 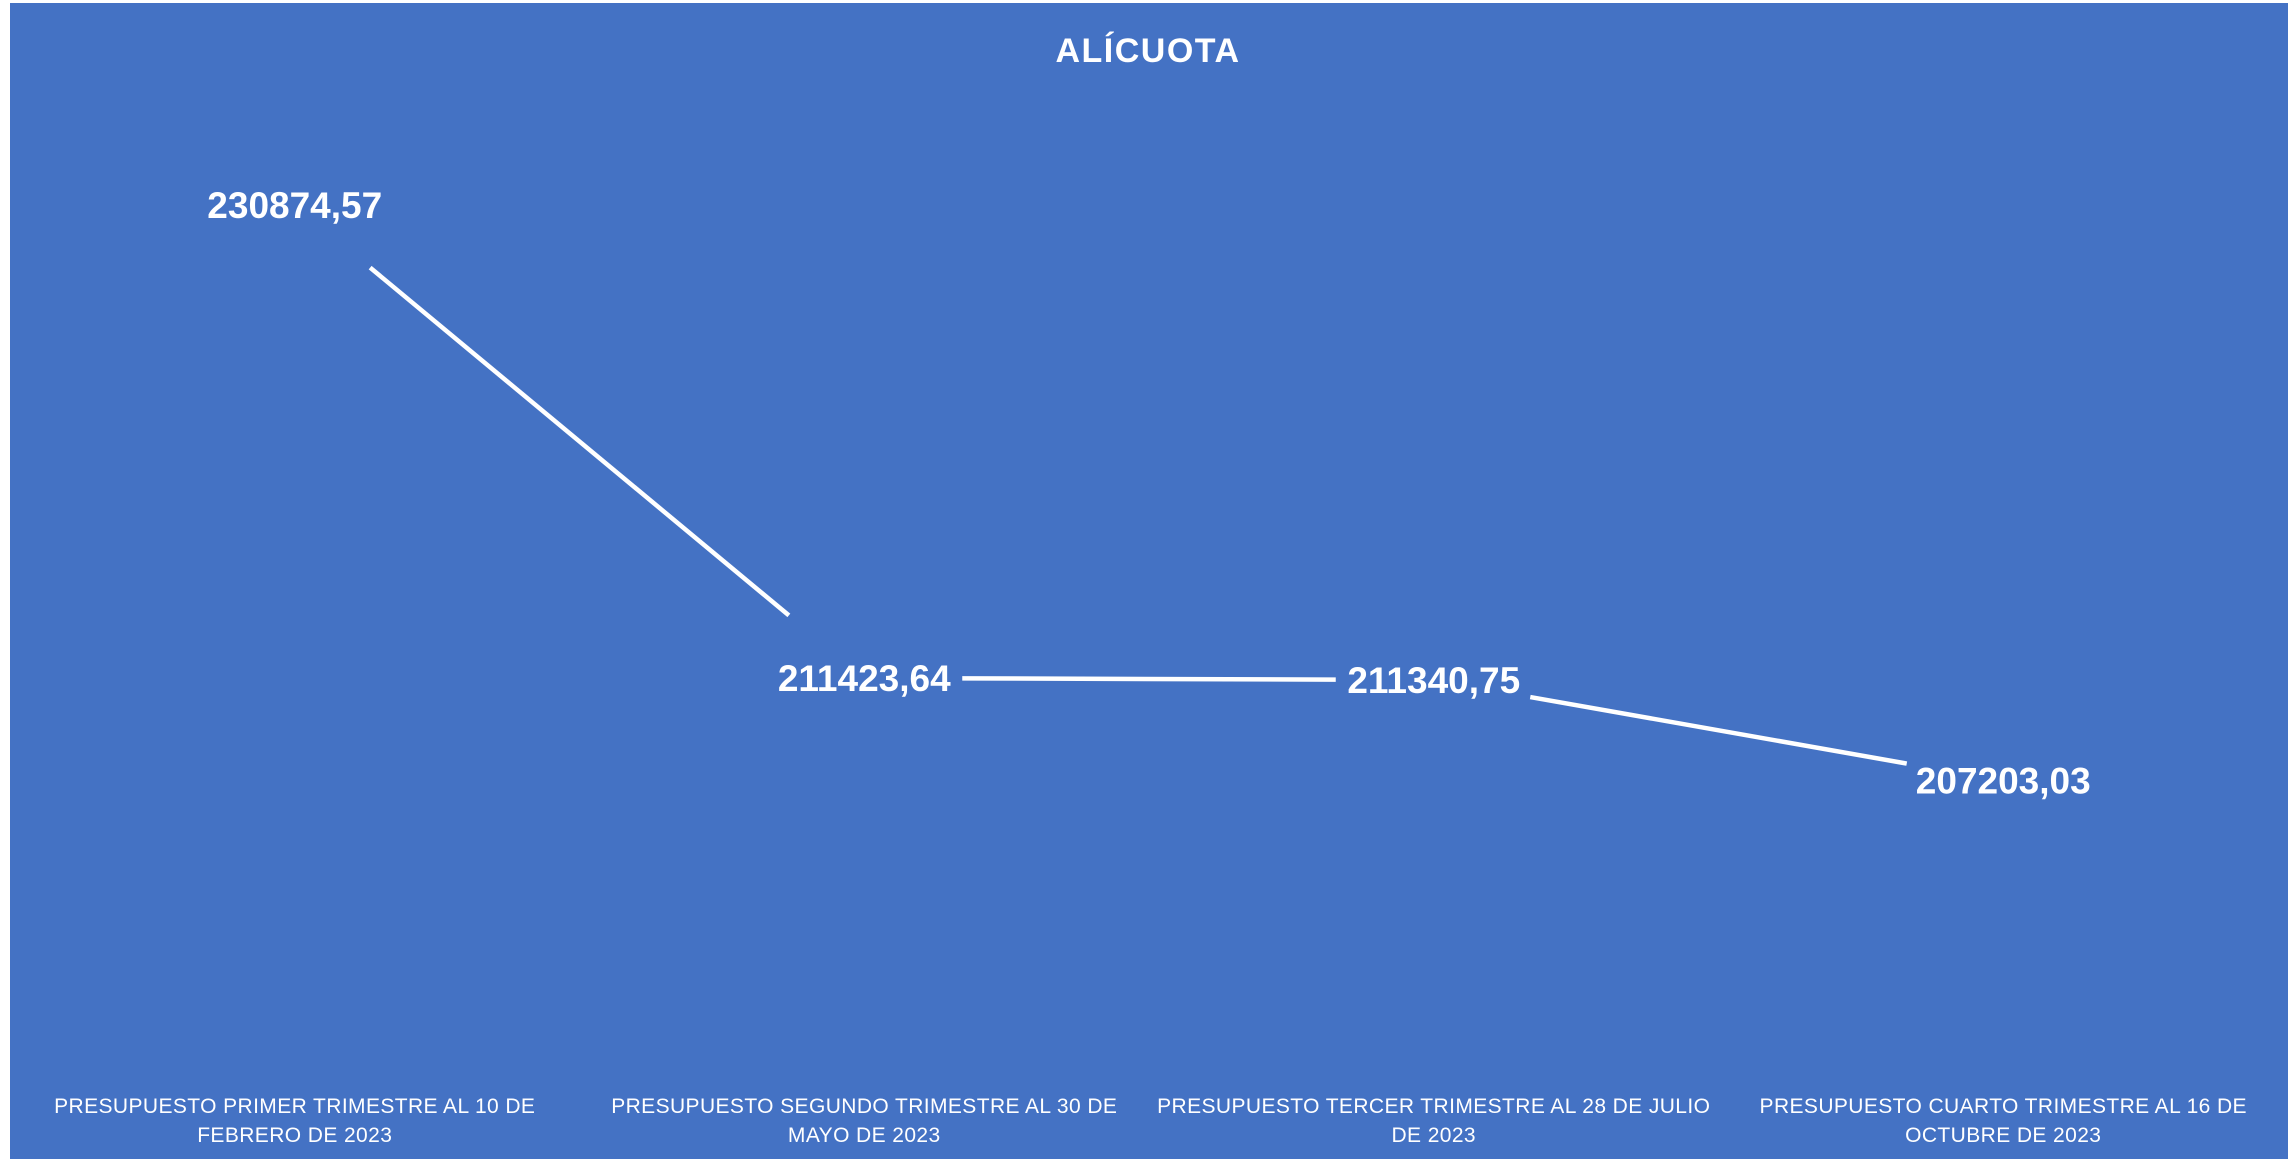 I want to click on data-label: 211423,64, so click(x=864, y=678).